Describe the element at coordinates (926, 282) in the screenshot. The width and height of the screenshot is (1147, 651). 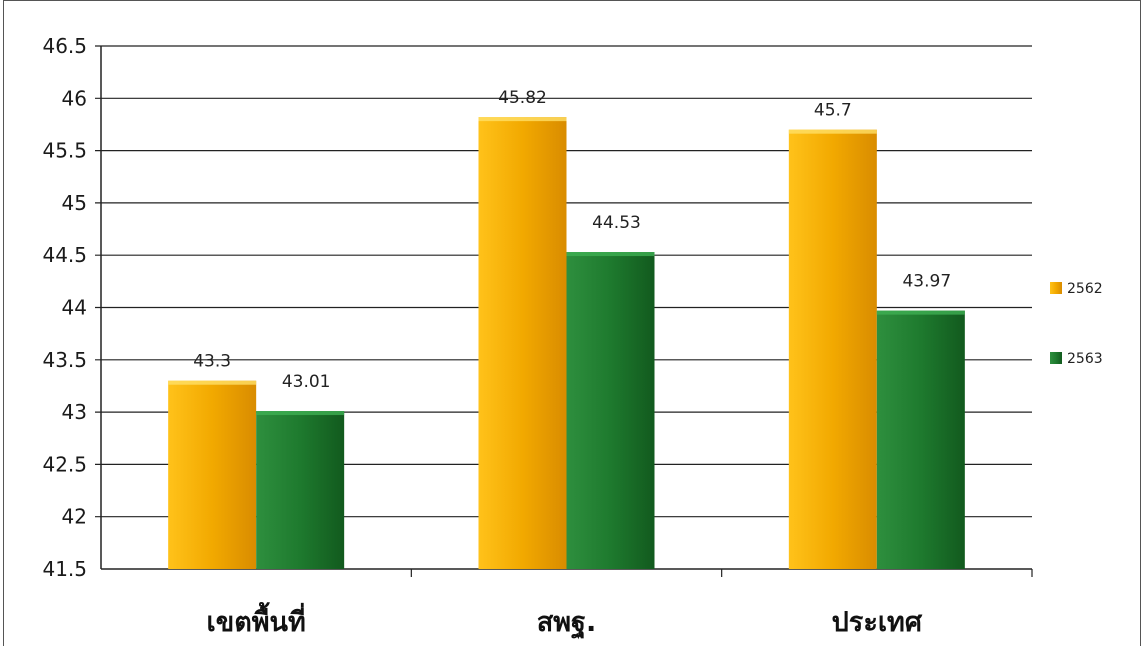
I see `data-label: 43.97` at that location.